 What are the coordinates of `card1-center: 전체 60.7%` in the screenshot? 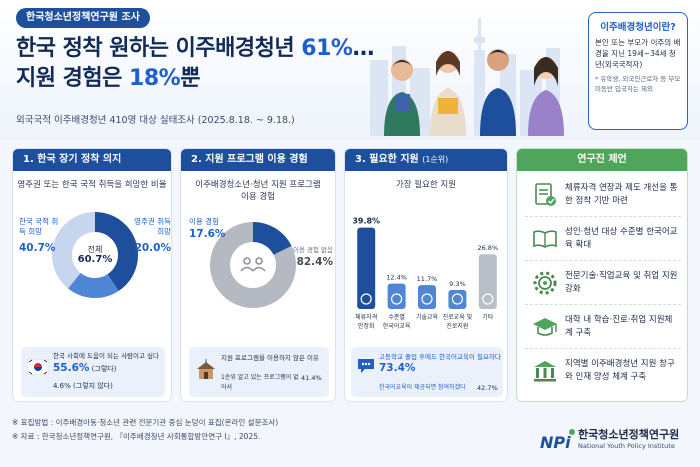 It's located at (95, 255).